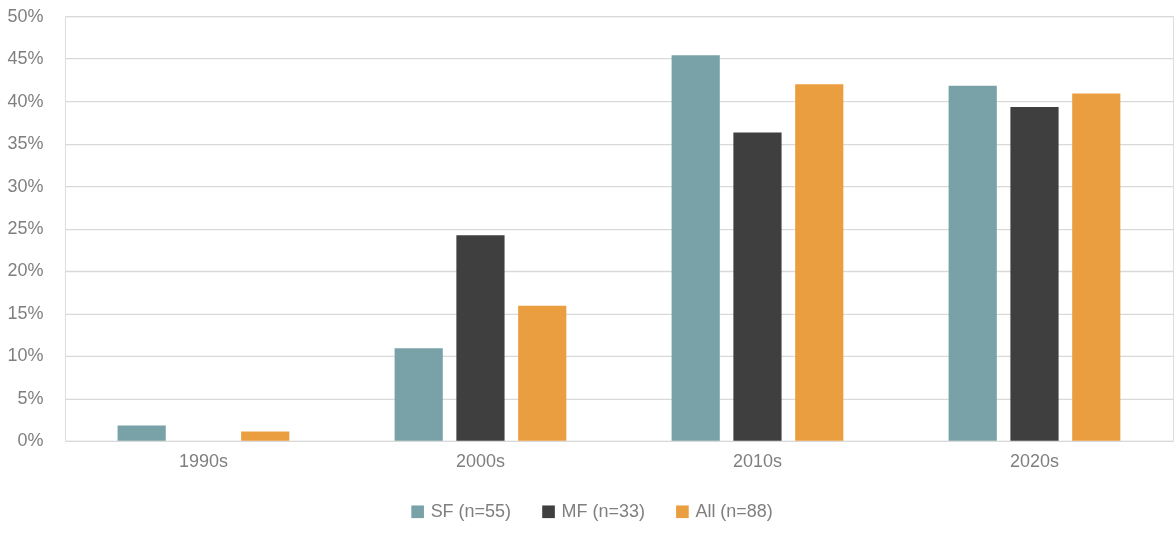 This screenshot has height=540, width=1175. I want to click on x-tick-label: 2000s, so click(480, 461).